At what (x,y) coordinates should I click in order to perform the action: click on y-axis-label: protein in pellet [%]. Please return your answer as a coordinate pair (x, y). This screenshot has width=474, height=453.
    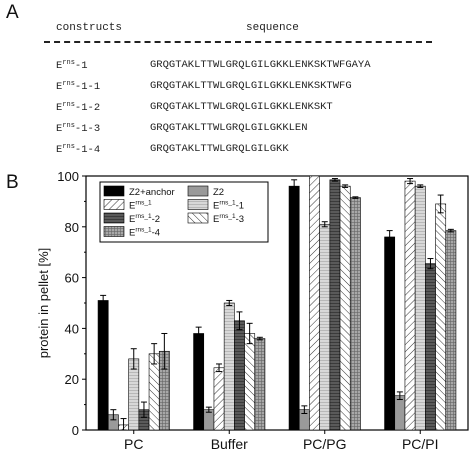
    Looking at the image, I should click on (43, 303).